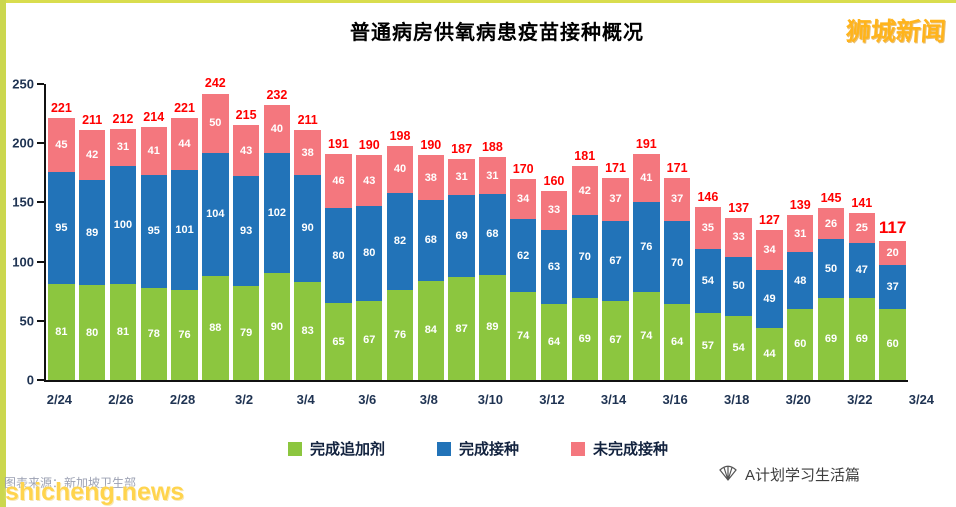 This screenshot has width=956, height=507. Describe the element at coordinates (431, 330) in the screenshot. I see `bar-segment-booster: 84` at that location.